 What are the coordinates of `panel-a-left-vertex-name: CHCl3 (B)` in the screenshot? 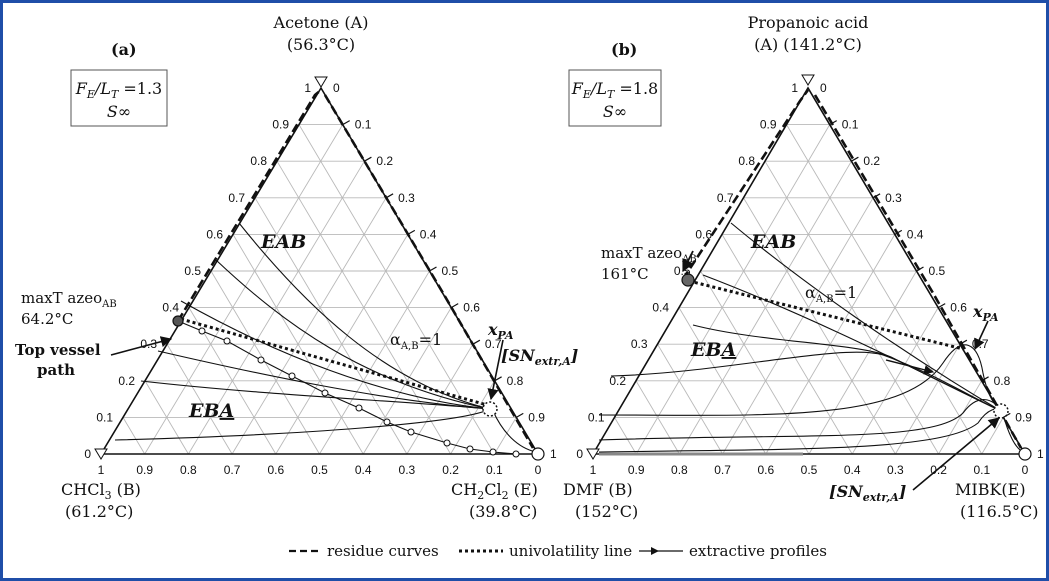 It's located at (101, 491).